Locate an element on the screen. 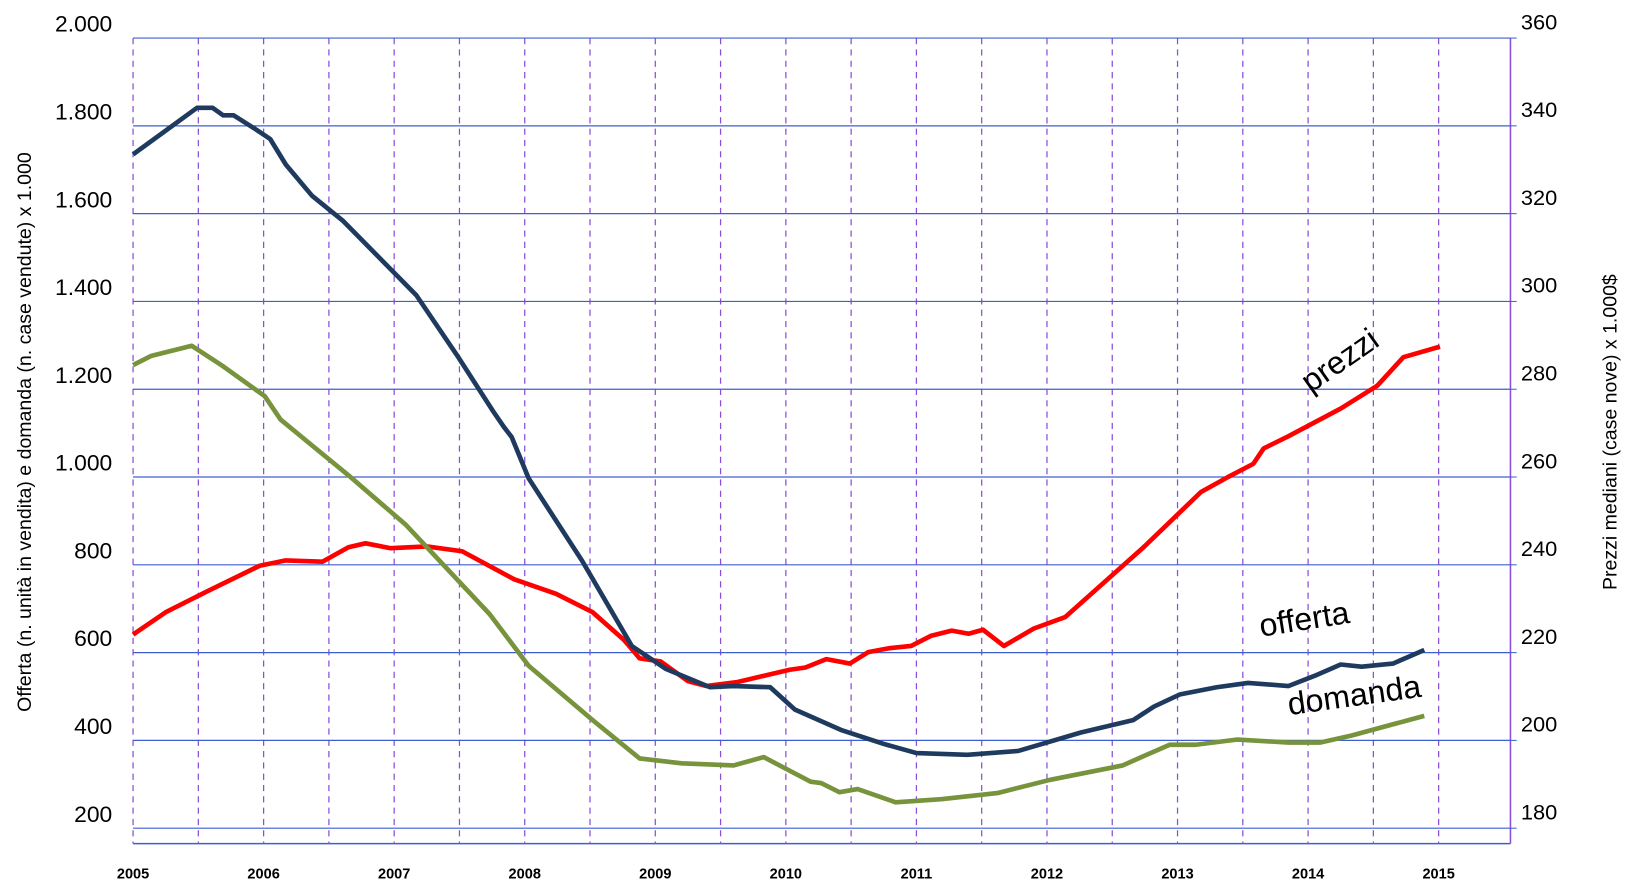  y2-tick-label: 280 is located at coordinates (1539, 373).